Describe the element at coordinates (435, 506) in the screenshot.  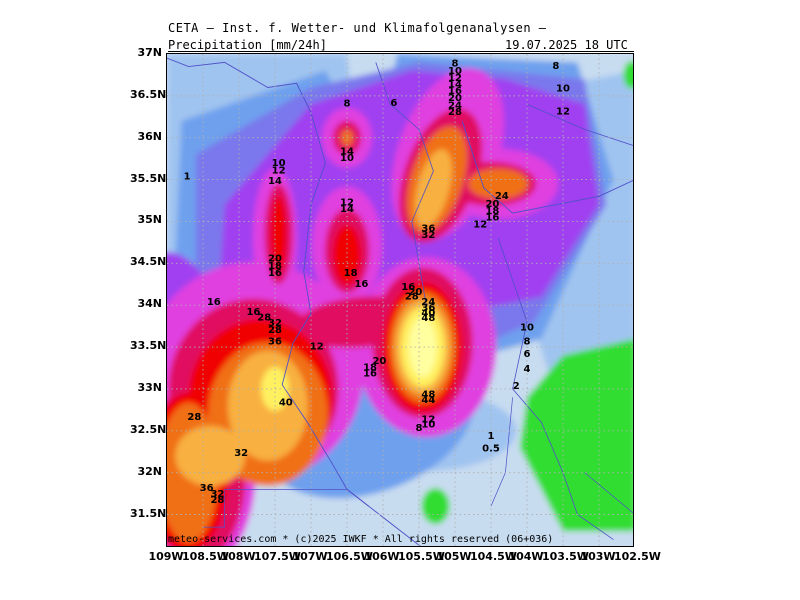
I see `dry-area-south` at that location.